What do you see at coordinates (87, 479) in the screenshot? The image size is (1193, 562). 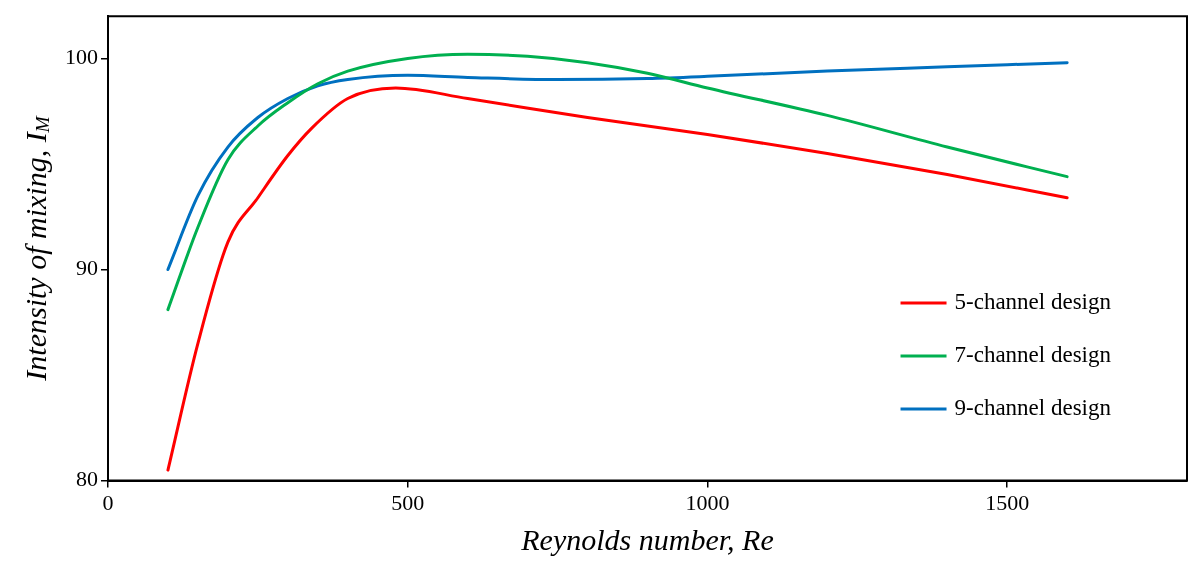 I see `y-tick-label: 80` at bounding box center [87, 479].